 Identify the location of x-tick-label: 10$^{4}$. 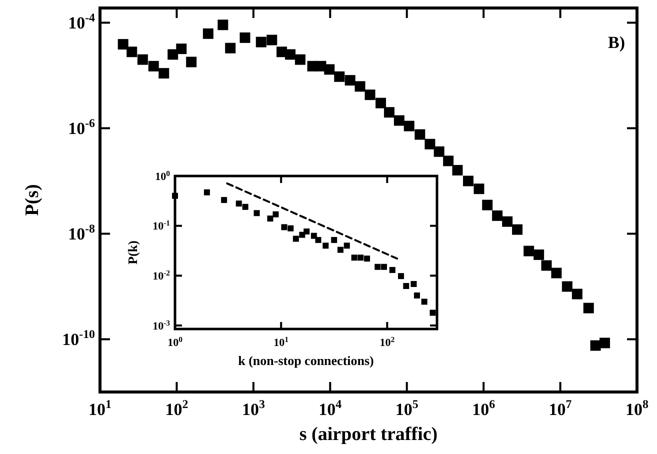
(330, 408).